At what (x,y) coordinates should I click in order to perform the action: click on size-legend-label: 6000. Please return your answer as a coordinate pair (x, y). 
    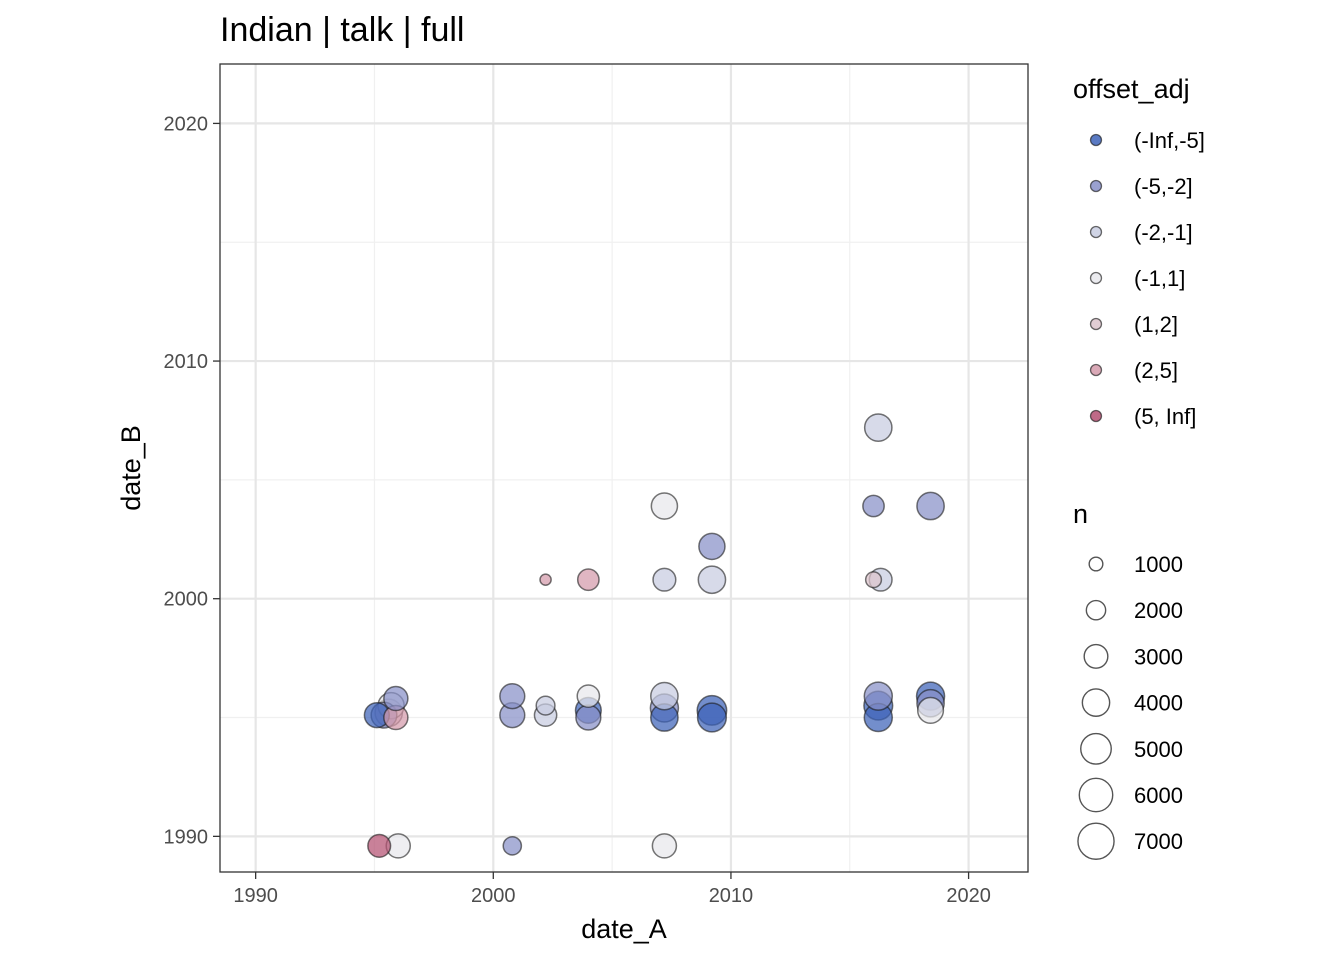
    Looking at the image, I should click on (1158, 795).